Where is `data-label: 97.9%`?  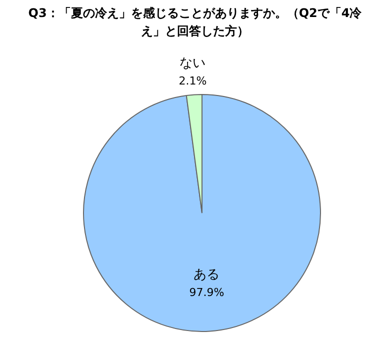 data-label: 97.9% is located at coordinates (206, 292).